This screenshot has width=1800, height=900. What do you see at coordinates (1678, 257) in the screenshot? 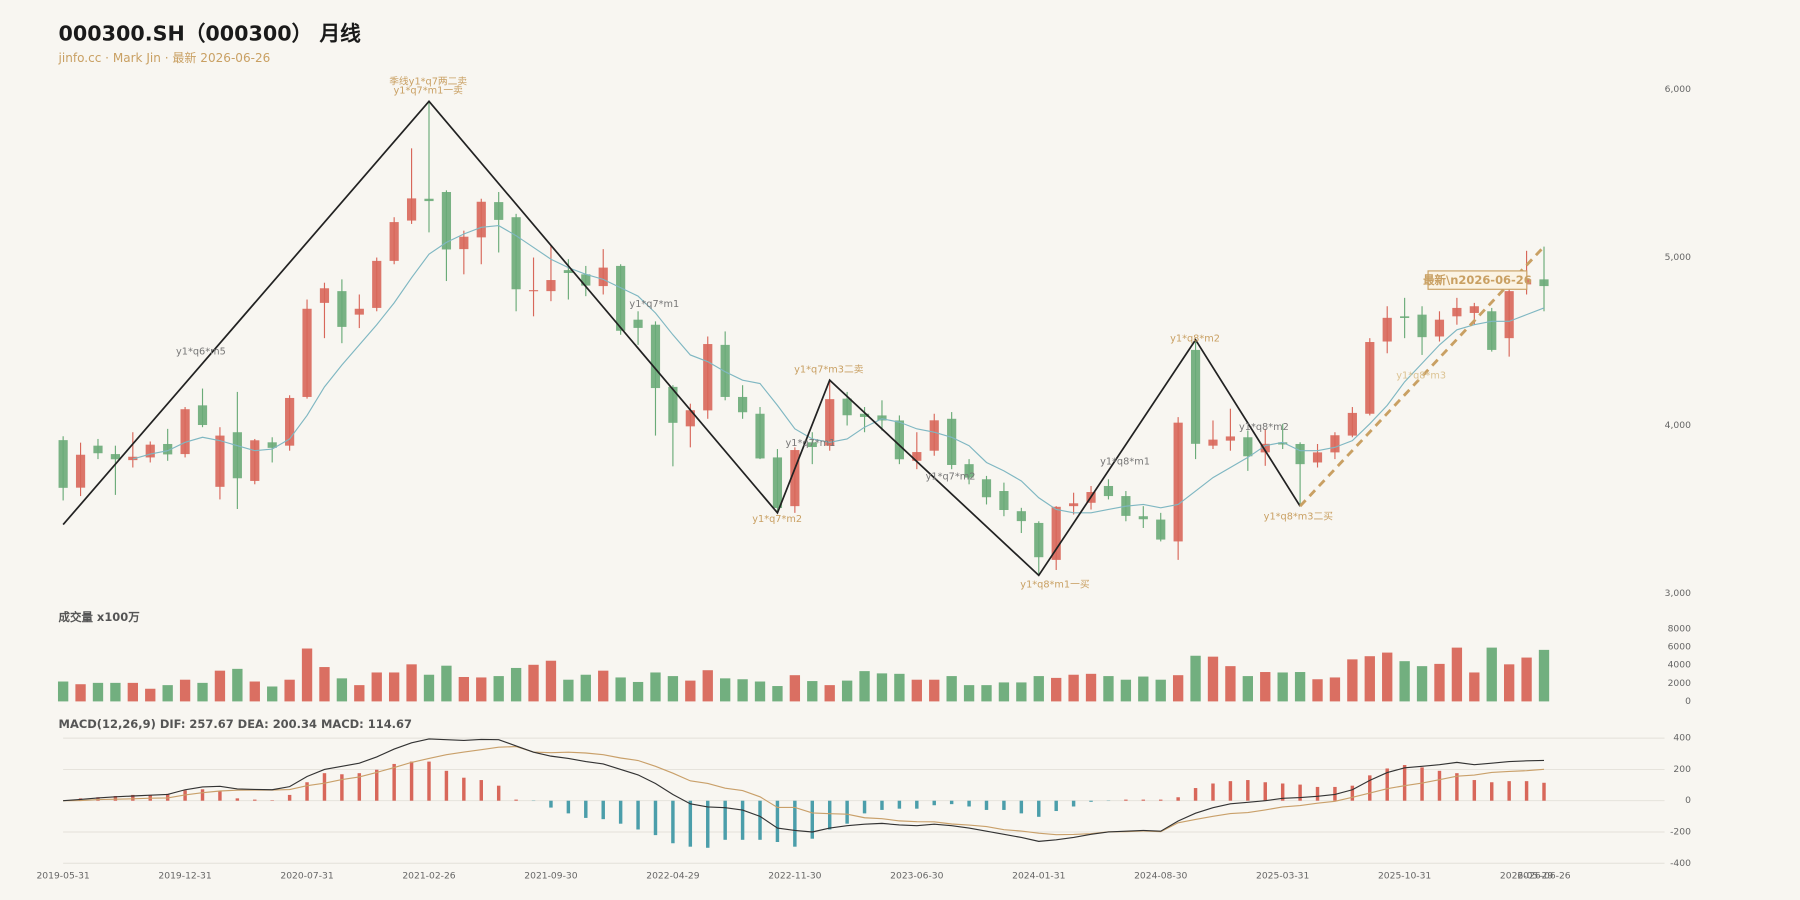
I see `y-tick-label: 5,000` at bounding box center [1678, 257].